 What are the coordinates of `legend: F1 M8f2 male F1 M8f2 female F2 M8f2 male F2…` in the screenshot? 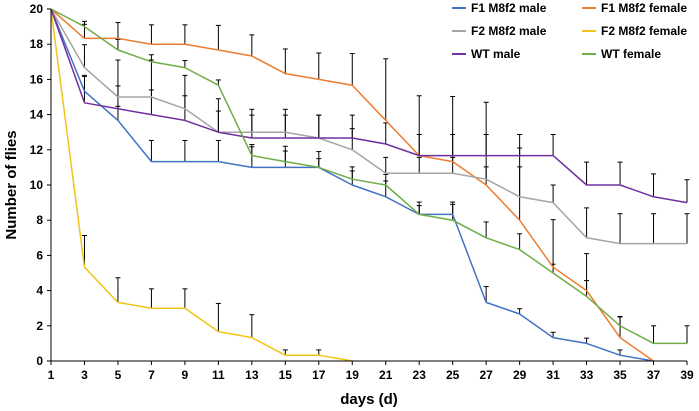 It's located at (569, 31).